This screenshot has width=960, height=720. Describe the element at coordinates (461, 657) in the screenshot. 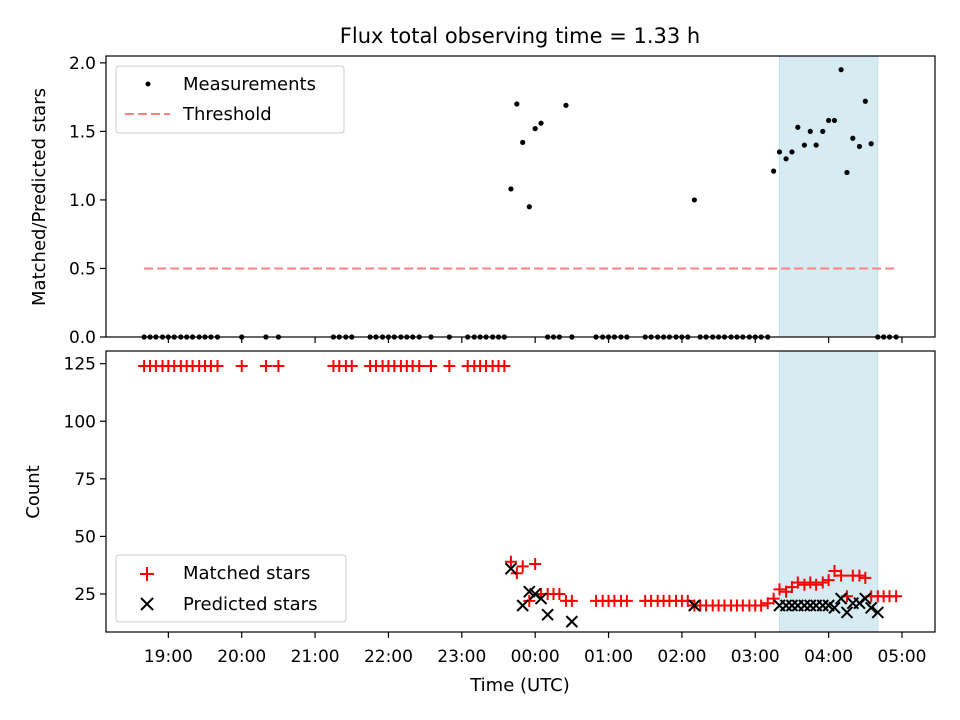

I see `x-tick-label: 23:00` at that location.